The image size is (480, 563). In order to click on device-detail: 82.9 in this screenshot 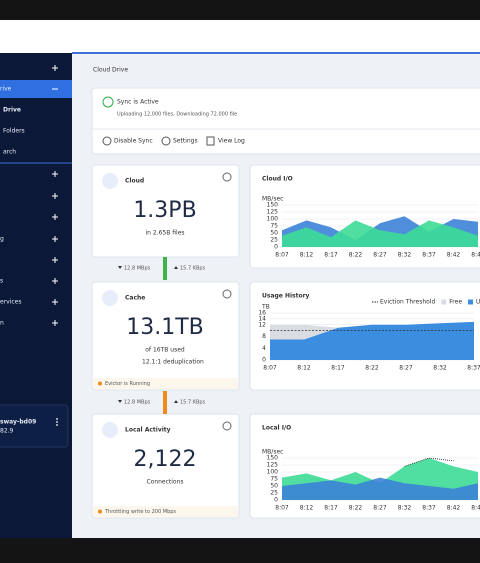, I will do `click(7, 431)`.